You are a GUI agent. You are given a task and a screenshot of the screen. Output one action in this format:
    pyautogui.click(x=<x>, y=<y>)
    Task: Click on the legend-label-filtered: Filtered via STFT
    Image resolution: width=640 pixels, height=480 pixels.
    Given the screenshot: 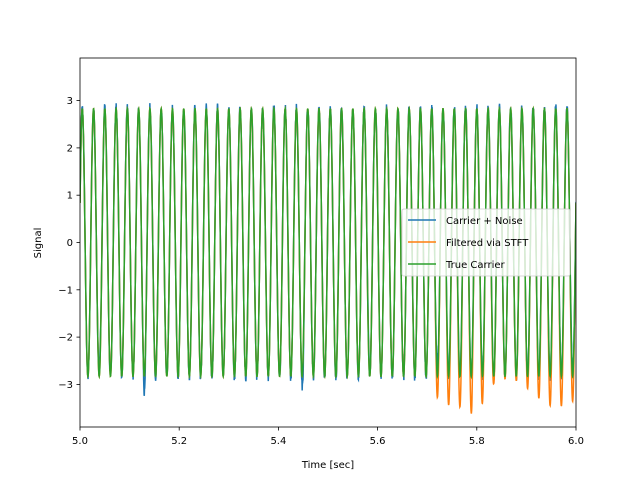 What is the action you would take?
    pyautogui.click(x=487, y=243)
    